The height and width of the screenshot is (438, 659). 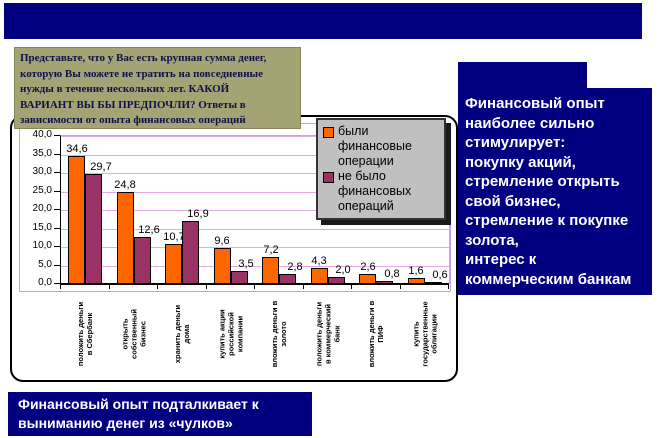 I want to click on y-tick-label: 5,0, so click(x=45, y=264).